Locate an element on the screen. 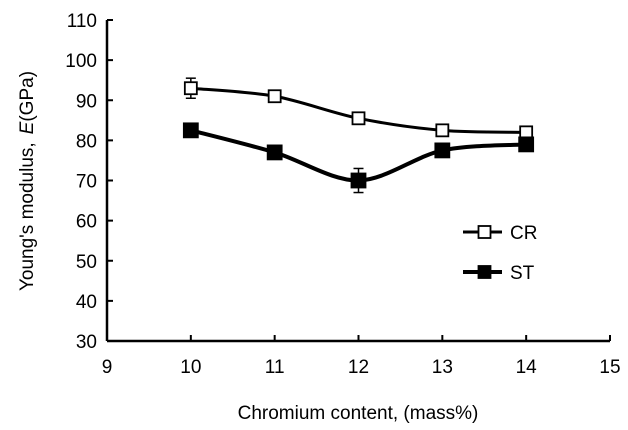  y-tick-label: 70 is located at coordinates (86, 182).